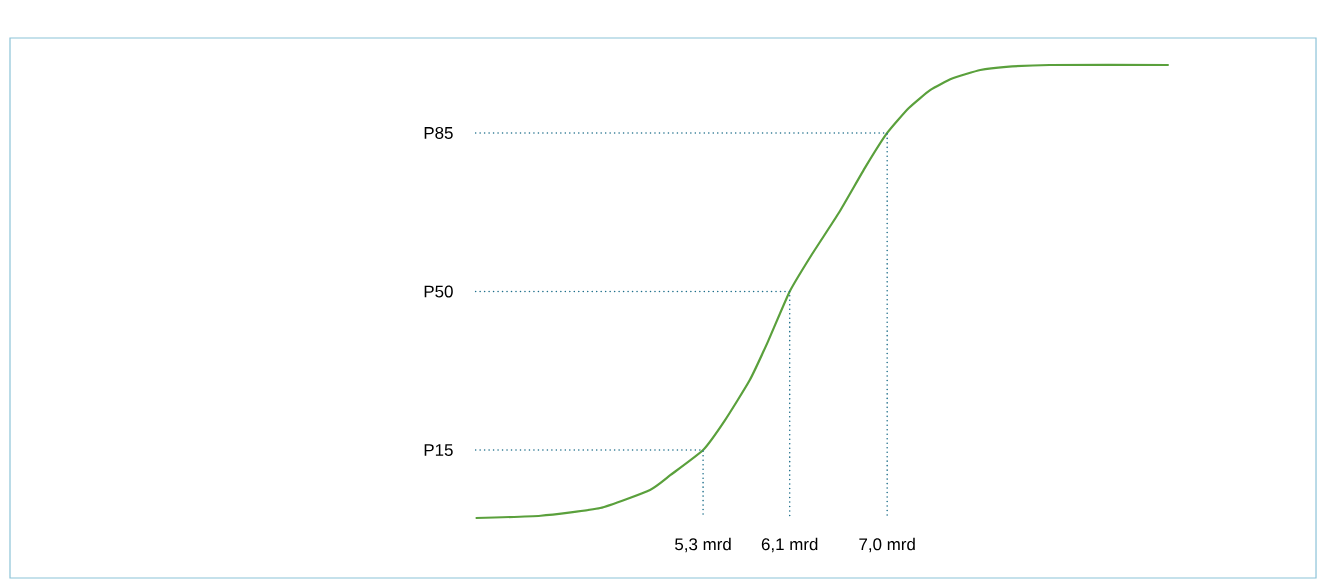 This screenshot has width=1324, height=580. I want to click on x-tick-label: 5,3 mrd, so click(703, 545).